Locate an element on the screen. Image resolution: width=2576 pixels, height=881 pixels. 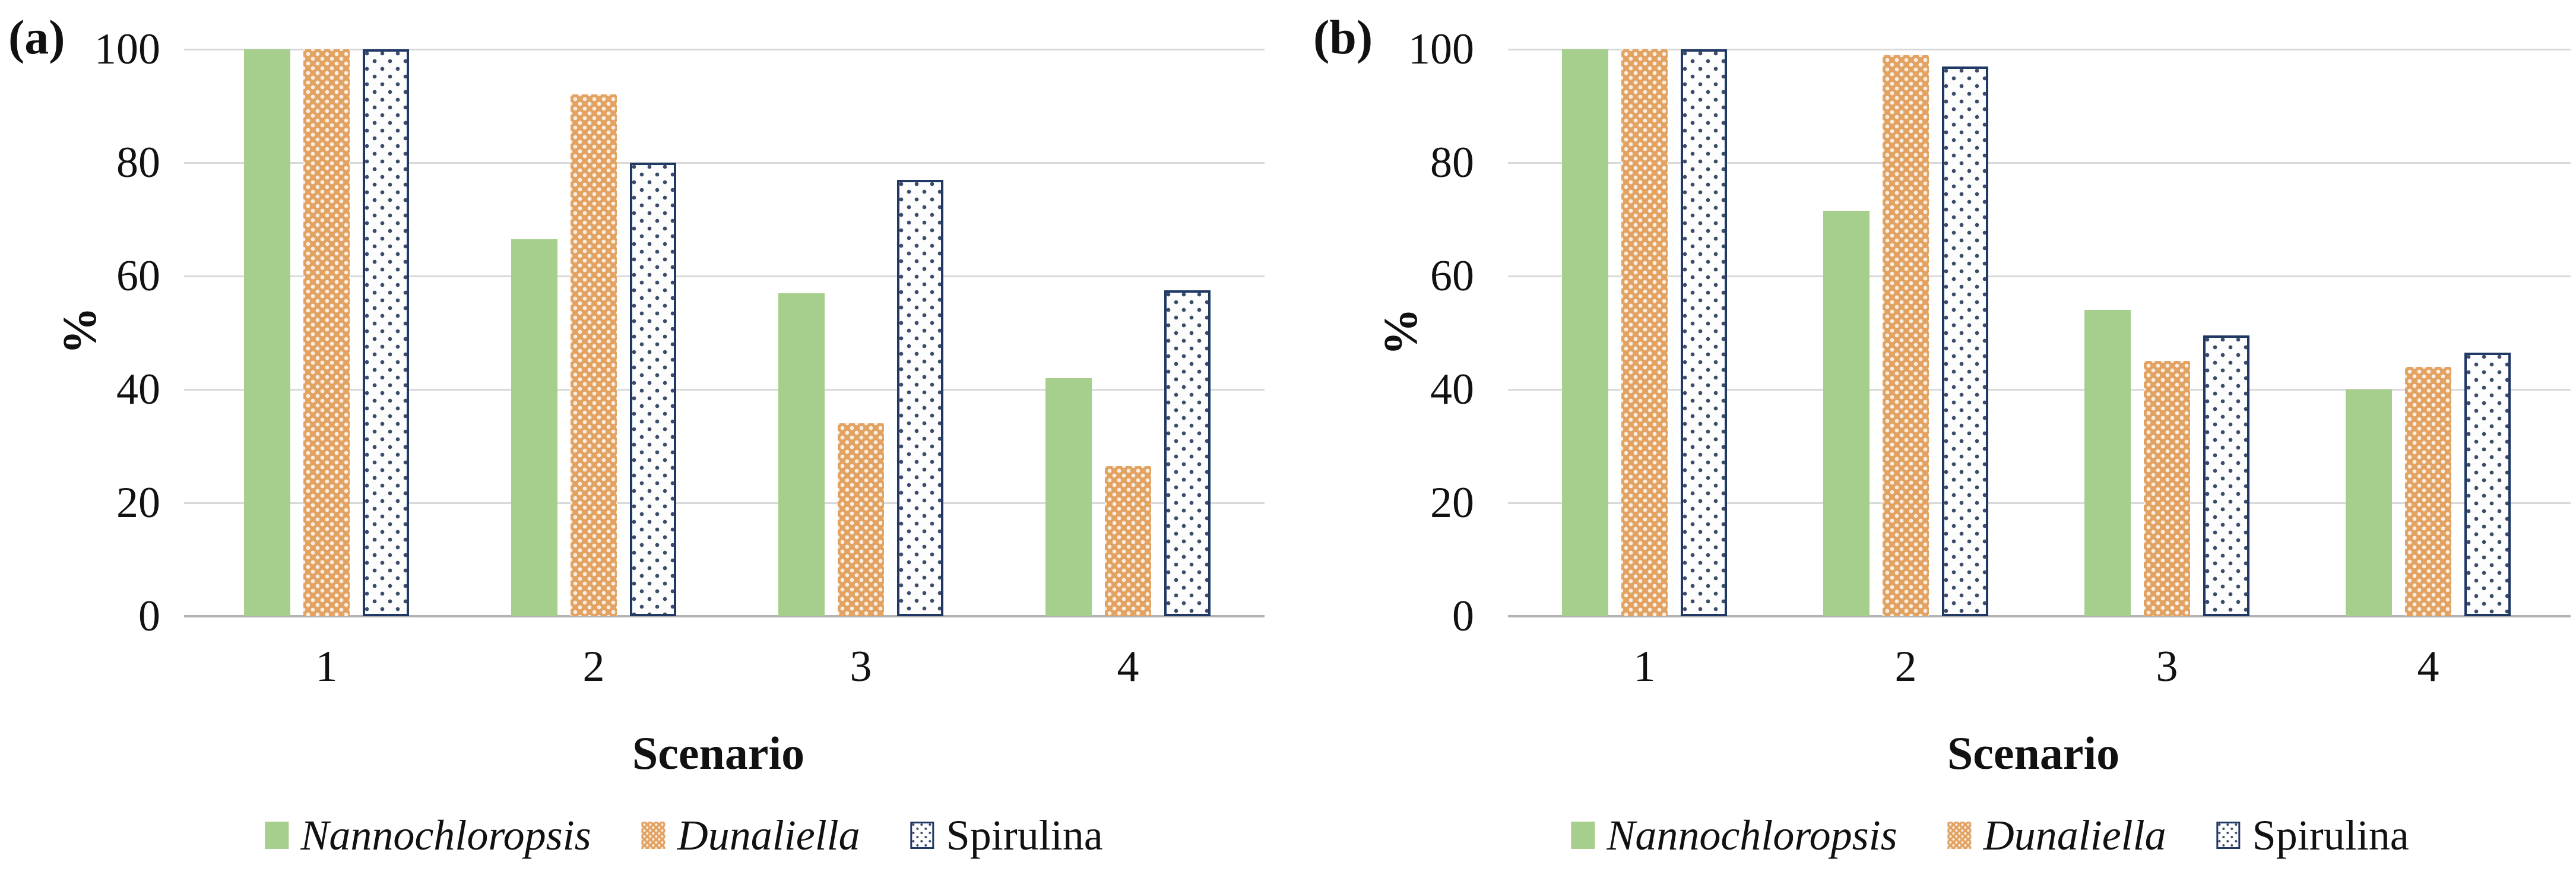
panel-label: (b) is located at coordinates (1343, 37).